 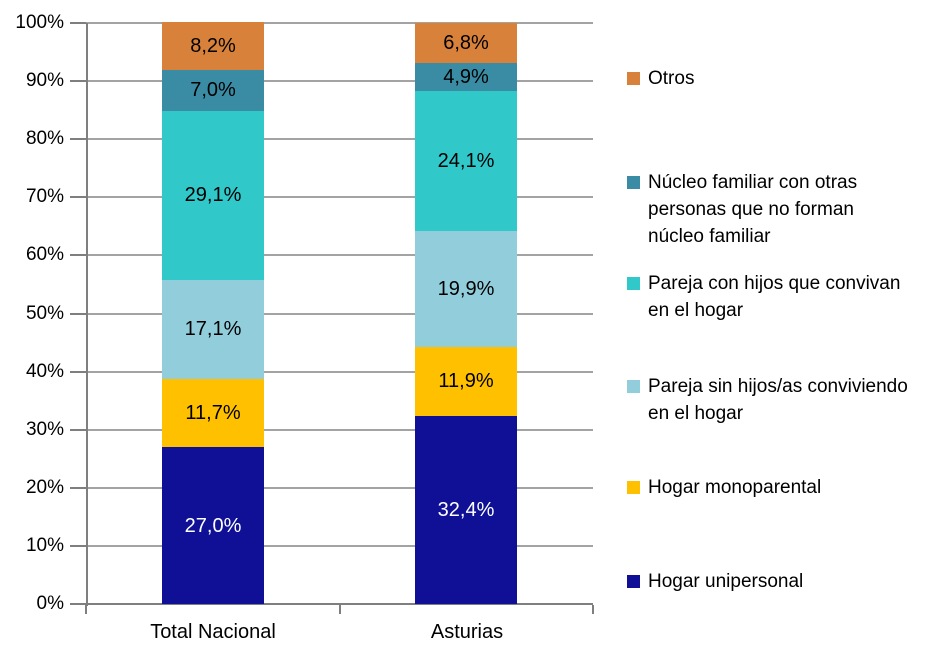 I want to click on bar-data-label: 29,1%, so click(x=213, y=195).